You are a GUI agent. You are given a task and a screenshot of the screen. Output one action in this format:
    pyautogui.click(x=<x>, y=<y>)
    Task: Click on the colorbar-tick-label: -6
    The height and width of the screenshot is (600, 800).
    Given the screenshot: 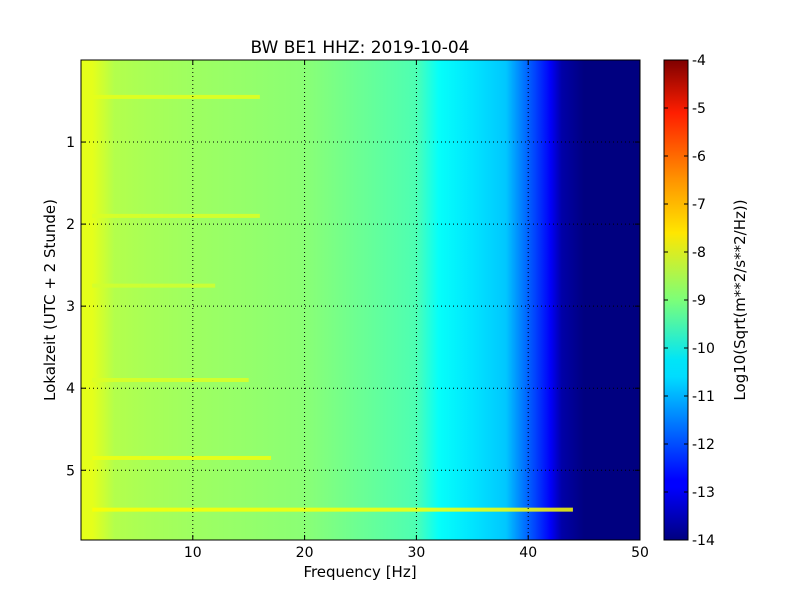 What is the action you would take?
    pyautogui.click(x=699, y=157)
    